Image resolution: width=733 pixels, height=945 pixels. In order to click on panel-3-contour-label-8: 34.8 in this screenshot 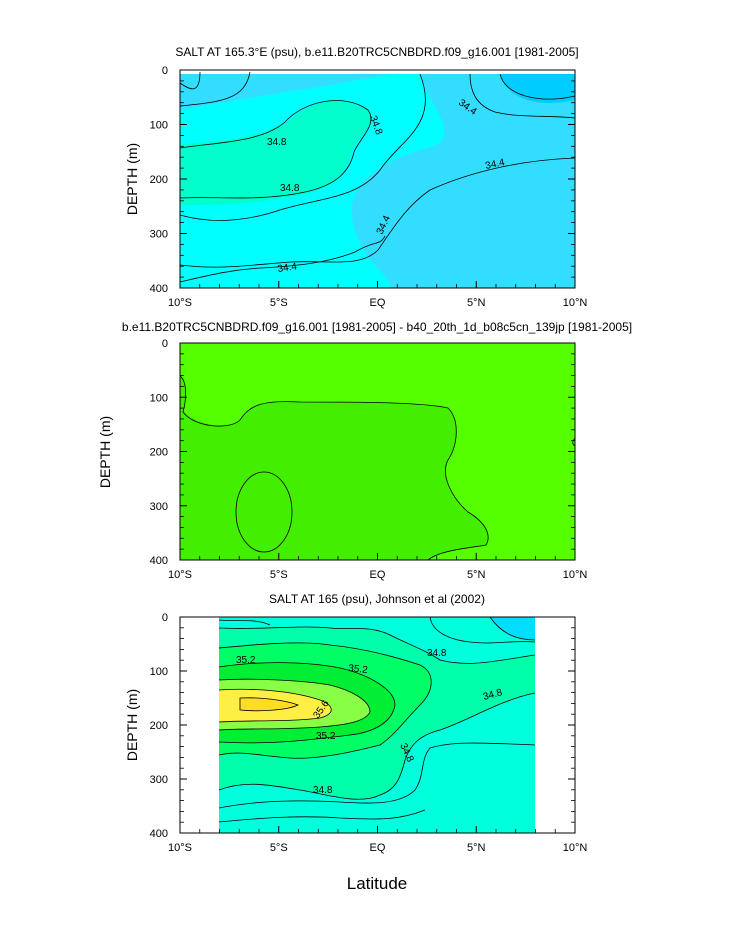, I will do `click(323, 790)`.